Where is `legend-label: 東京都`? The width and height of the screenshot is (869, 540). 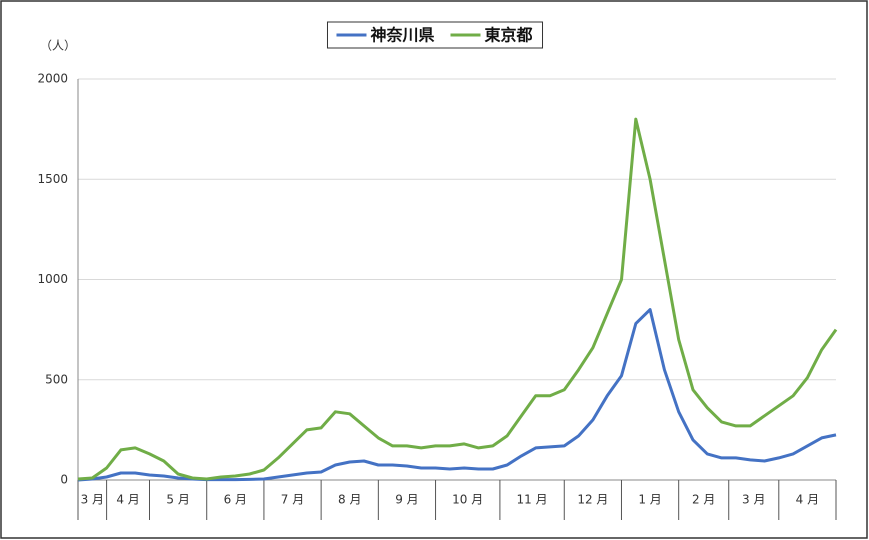
legend-label: 東京都 is located at coordinates (509, 35).